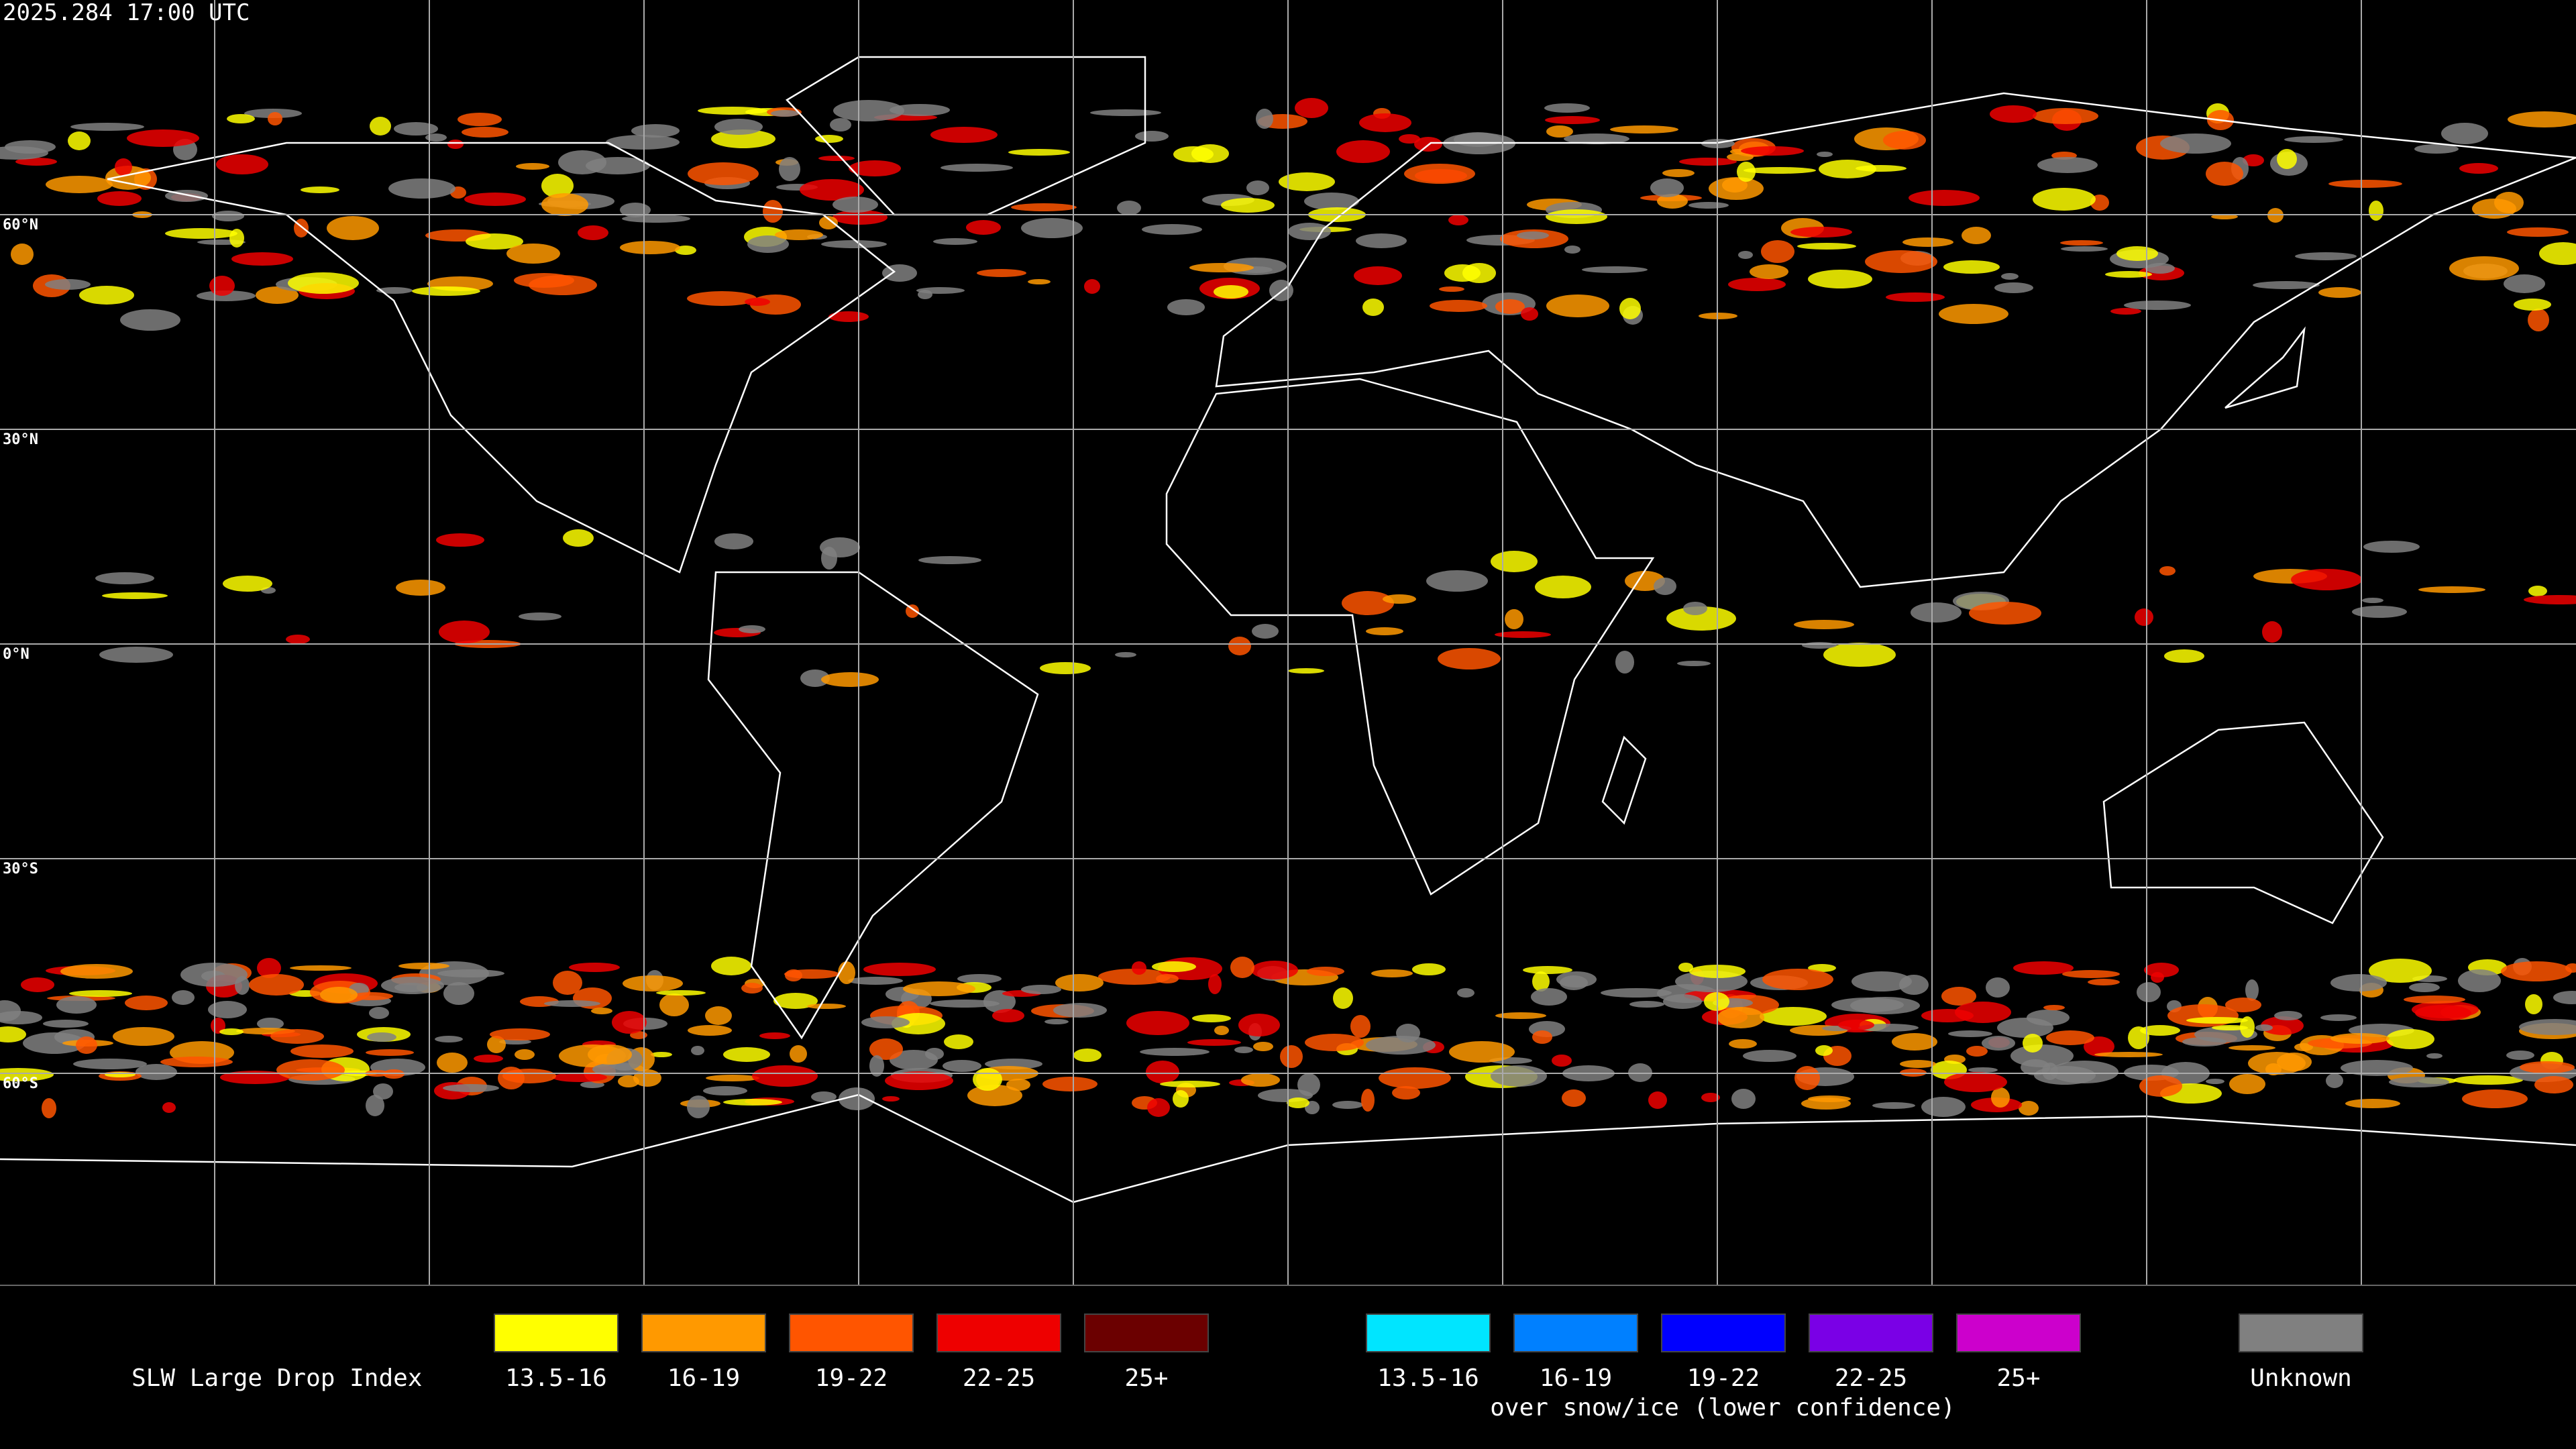 Image resolution: width=2576 pixels, height=1449 pixels. I want to click on snow-note: over snow/ice (lower confidence), so click(1722, 1407).